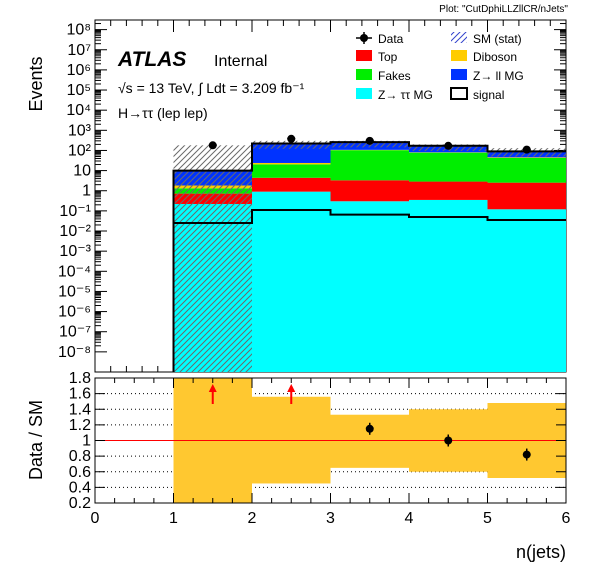 This screenshot has width=596, height=572. I want to click on legend-label: SM (stat), so click(497, 39).